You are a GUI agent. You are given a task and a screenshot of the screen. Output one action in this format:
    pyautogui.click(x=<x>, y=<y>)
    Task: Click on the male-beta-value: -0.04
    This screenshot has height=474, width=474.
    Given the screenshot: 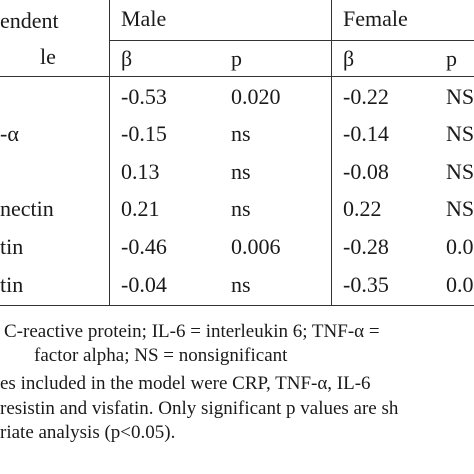 What is the action you would take?
    pyautogui.click(x=144, y=284)
    